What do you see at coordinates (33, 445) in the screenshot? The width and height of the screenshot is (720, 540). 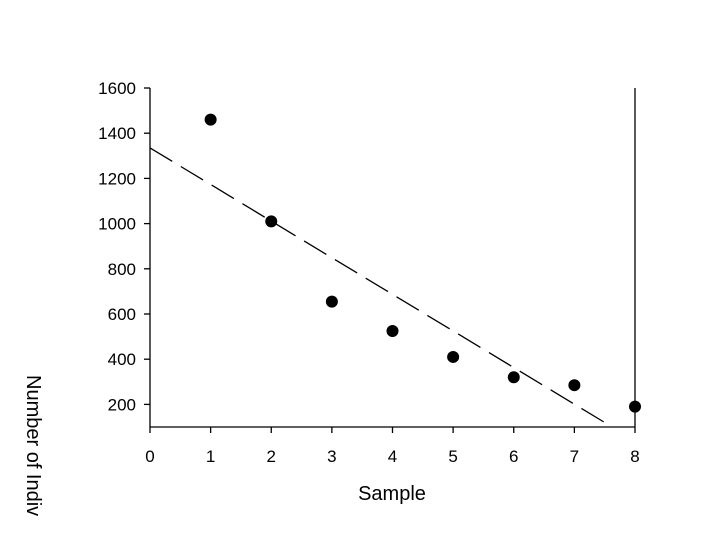 I see `y-axis-title: Number of Indiv` at bounding box center [33, 445].